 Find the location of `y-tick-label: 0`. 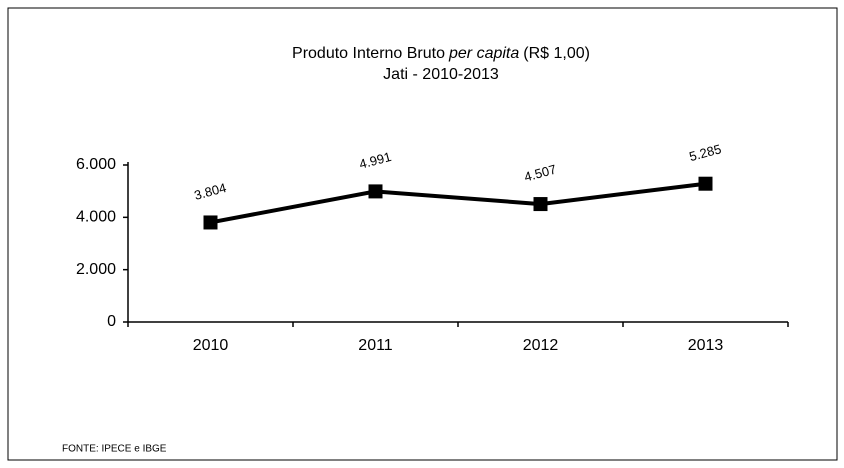

y-tick-label: 0 is located at coordinates (111, 321).